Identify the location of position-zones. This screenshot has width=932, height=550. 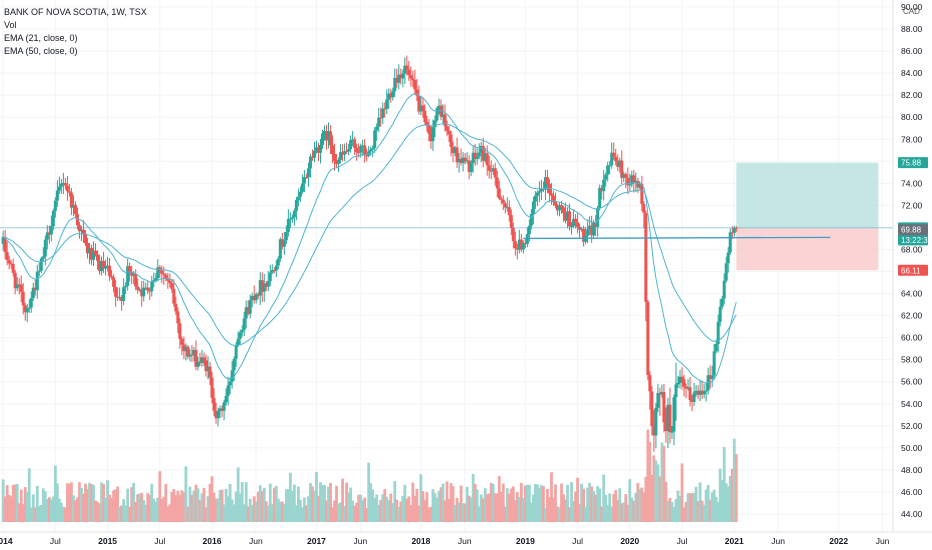
(807, 216).